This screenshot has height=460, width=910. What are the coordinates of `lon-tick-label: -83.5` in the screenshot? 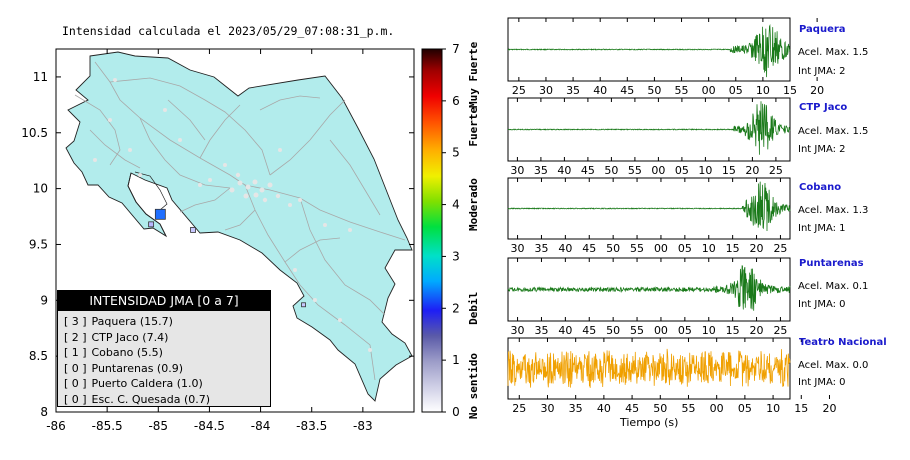 It's located at (311, 426).